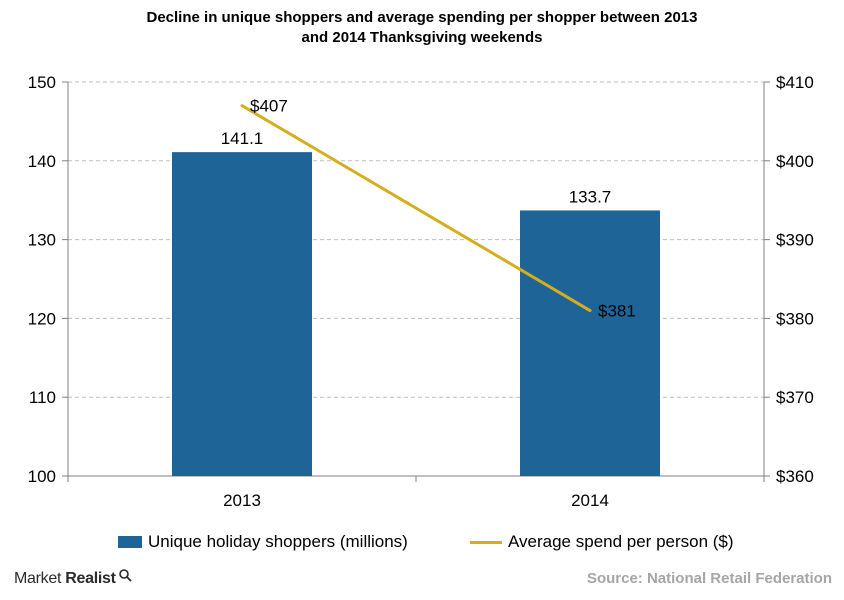 This screenshot has height=600, width=844. What do you see at coordinates (795, 82) in the screenshot?
I see `right-tick-label: $410` at bounding box center [795, 82].